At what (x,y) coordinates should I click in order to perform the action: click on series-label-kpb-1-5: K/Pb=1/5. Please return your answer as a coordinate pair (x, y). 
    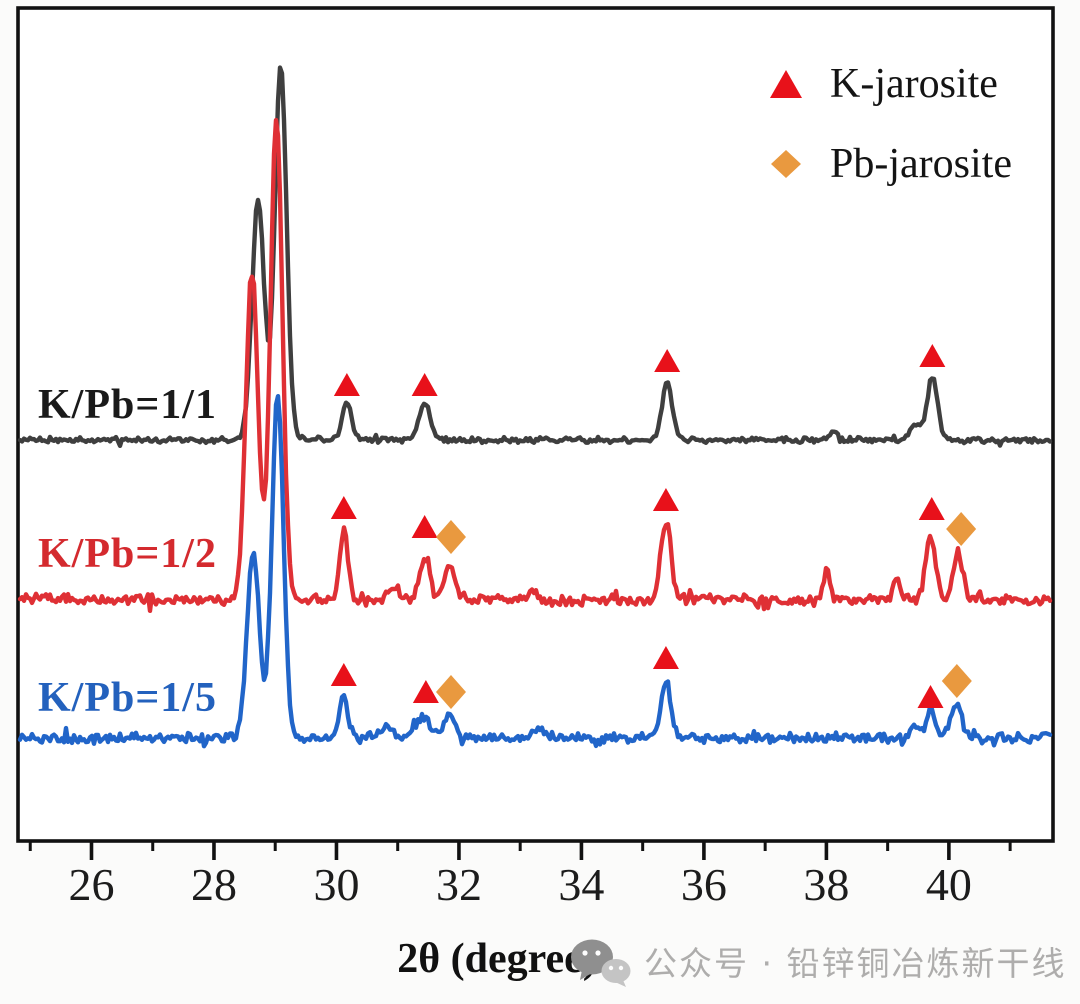
    Looking at the image, I should click on (127, 698).